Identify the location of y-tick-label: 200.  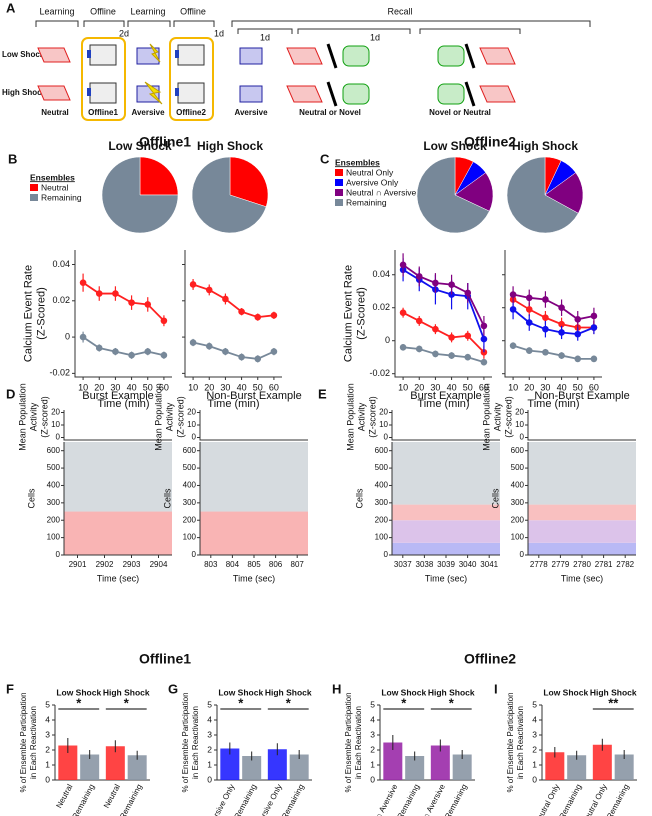
(382, 519).